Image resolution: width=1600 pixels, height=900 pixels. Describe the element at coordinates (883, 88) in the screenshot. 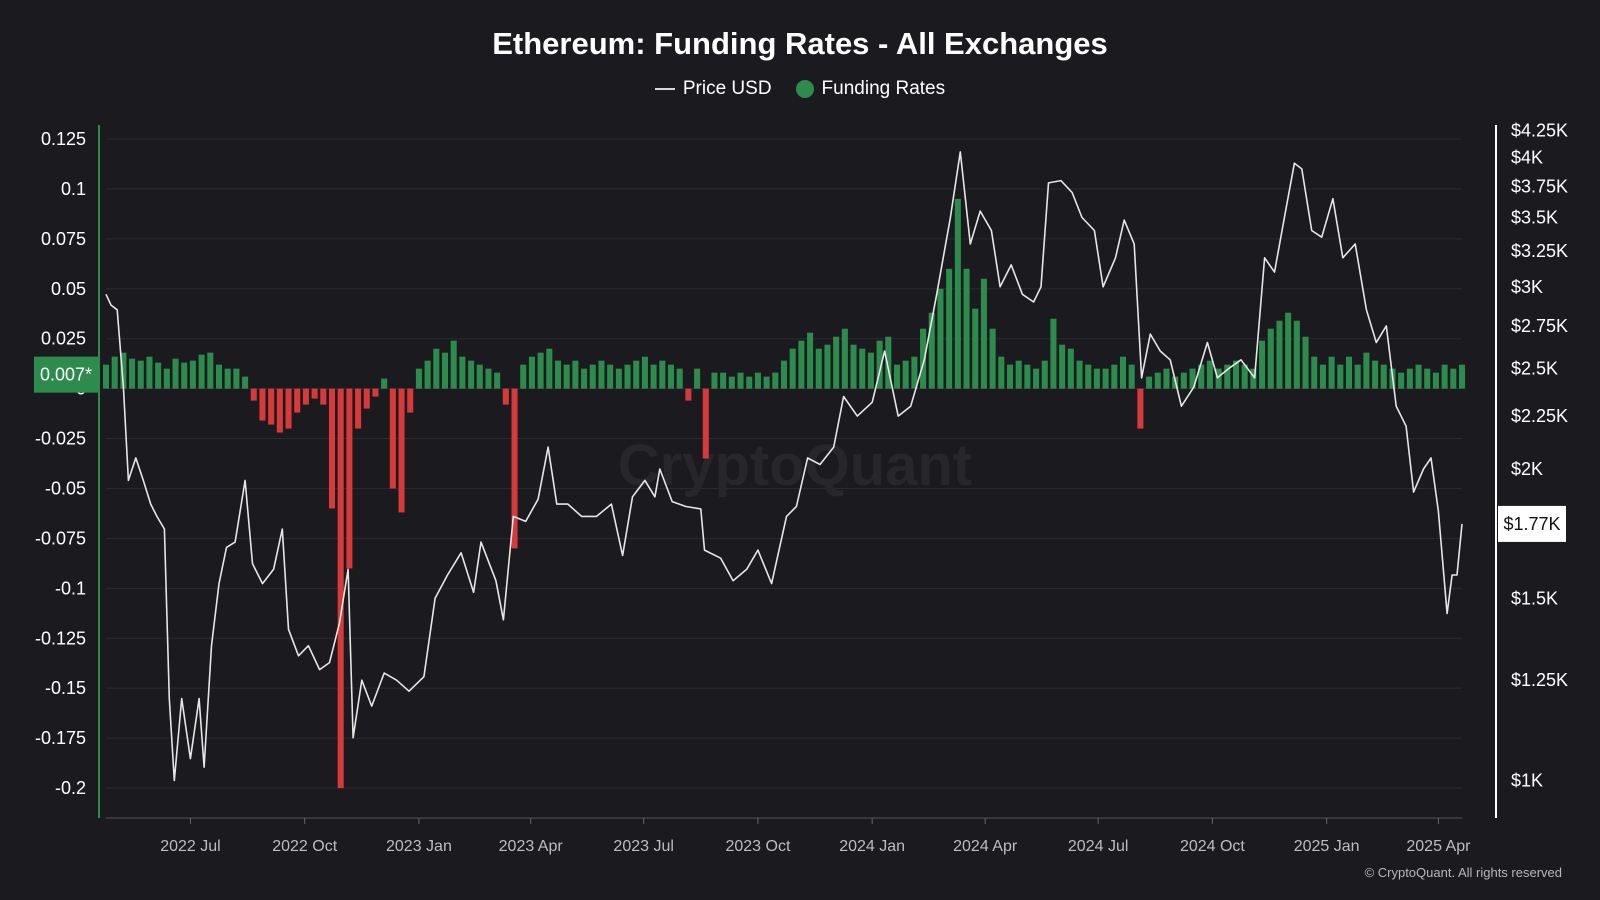

I see `legend-label-funding: Funding Rates` at that location.